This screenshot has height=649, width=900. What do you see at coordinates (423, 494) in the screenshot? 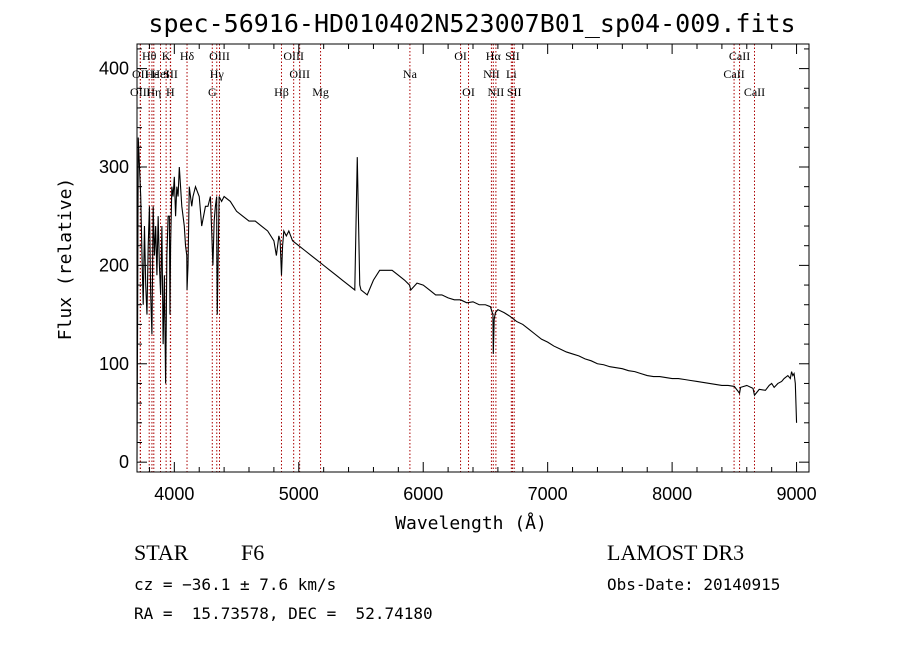
I see `x-tick-label: 6000` at bounding box center [423, 494].